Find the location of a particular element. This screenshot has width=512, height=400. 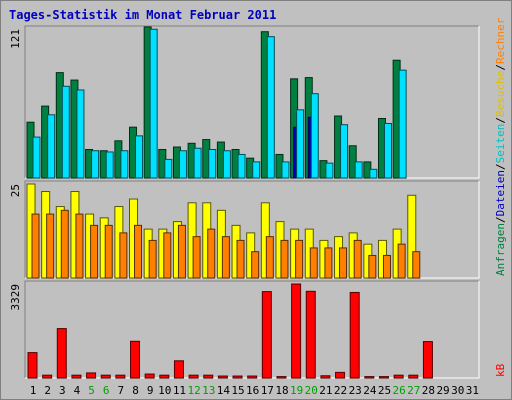

legend-entry: Besuche is located at coordinates (500, 94).